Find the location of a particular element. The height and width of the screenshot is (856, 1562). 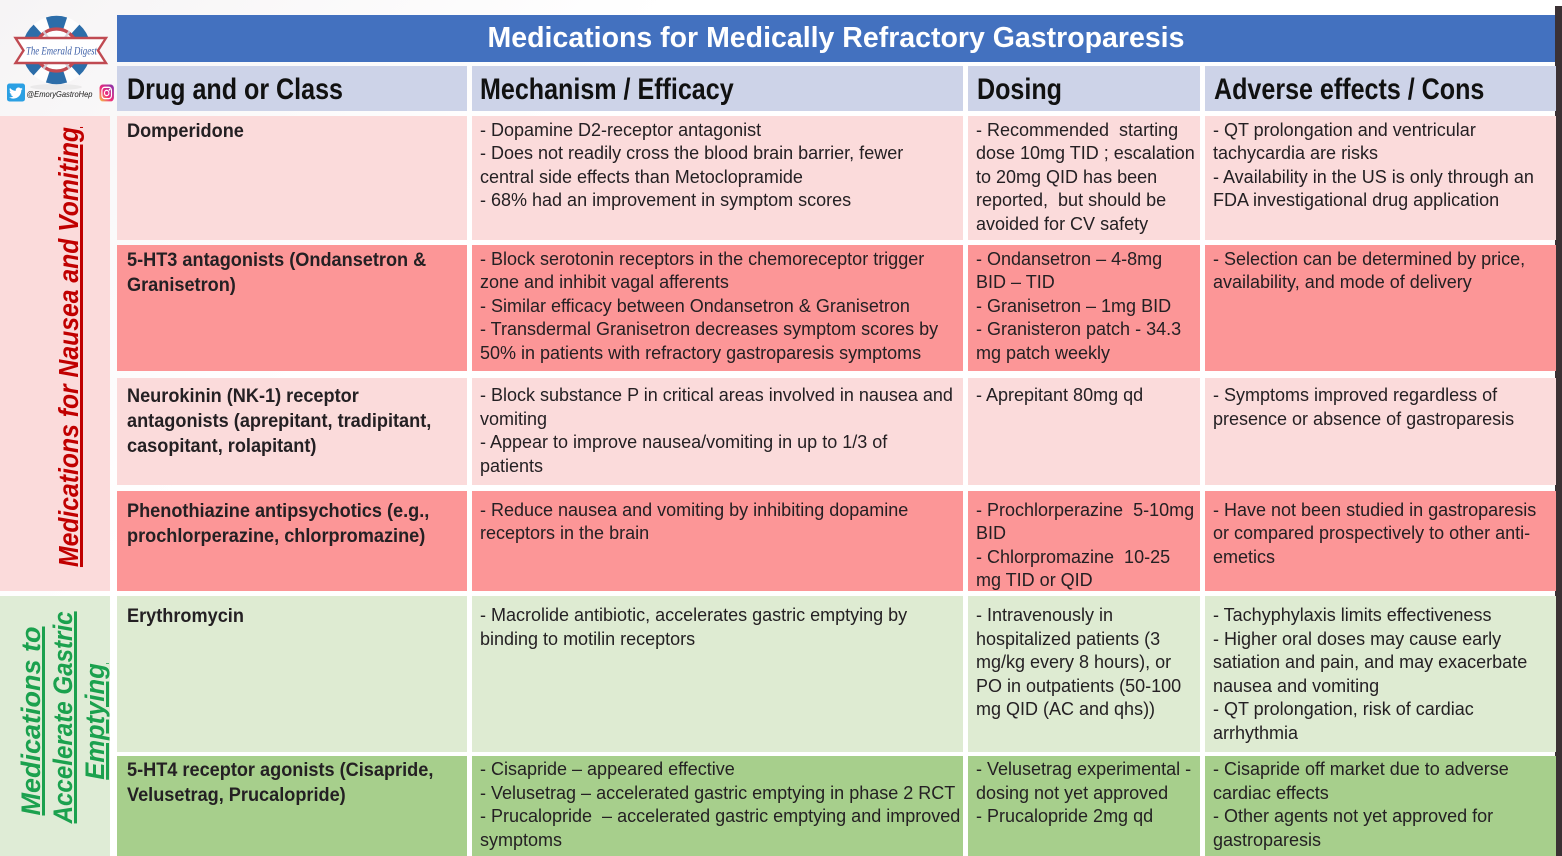

svg-text: @EmoryGastroHep is located at coordinates (60, 94).